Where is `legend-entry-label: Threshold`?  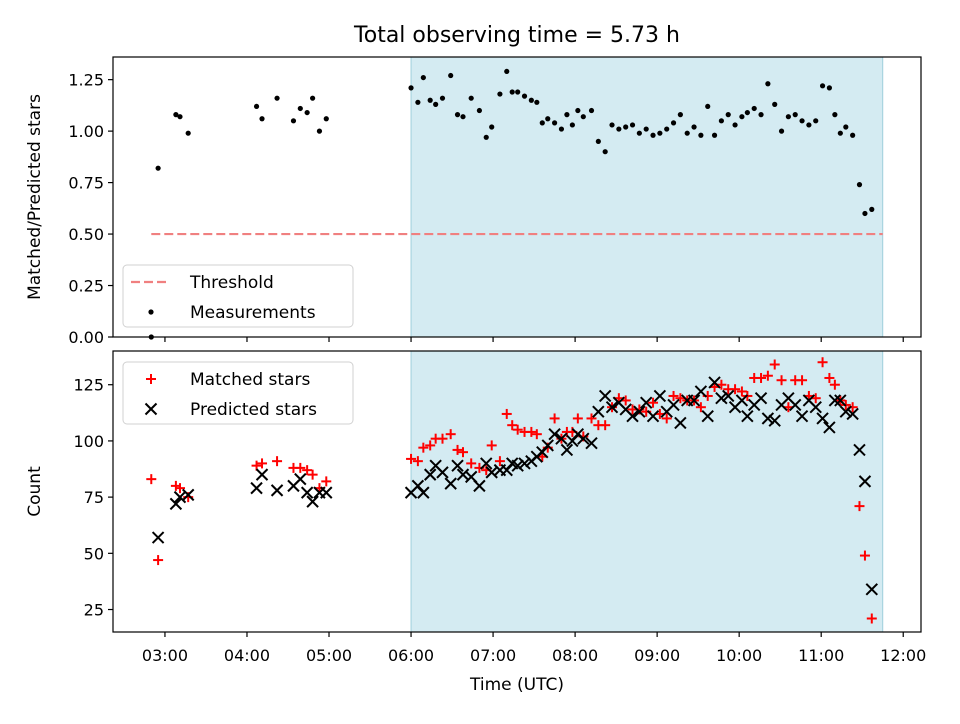
legend-entry-label: Threshold is located at coordinates (231, 283).